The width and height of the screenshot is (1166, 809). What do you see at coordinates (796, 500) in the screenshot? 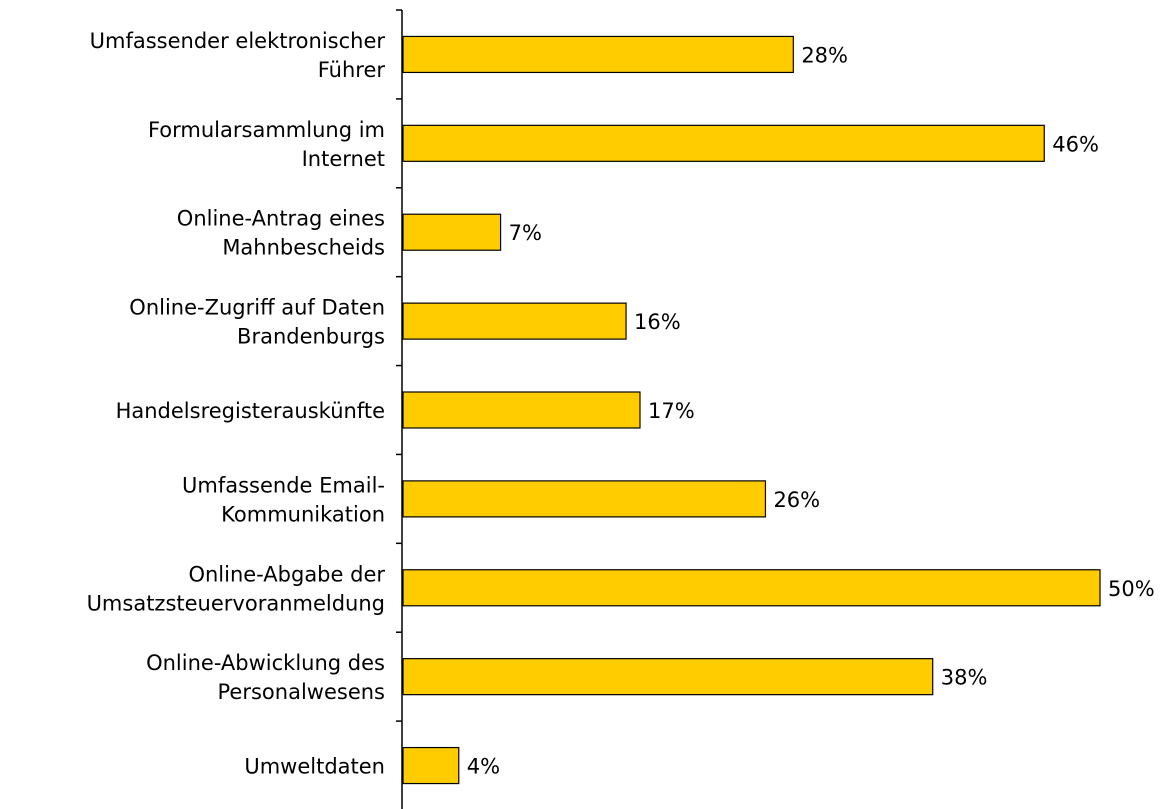
I see `value-label: 26%` at bounding box center [796, 500].